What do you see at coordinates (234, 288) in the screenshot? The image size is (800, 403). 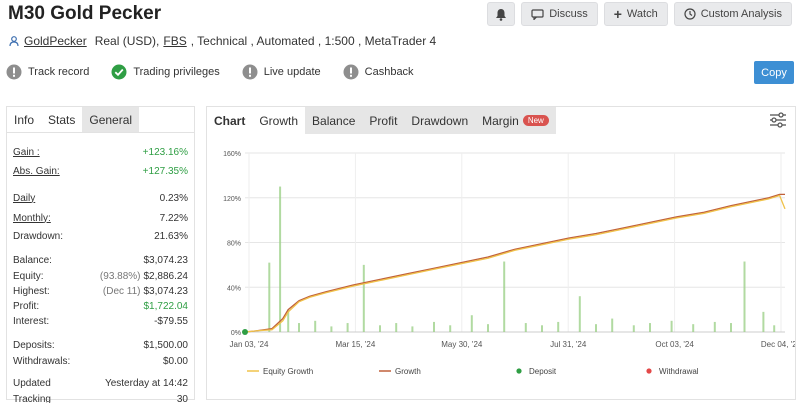 I see `y-tick-label: 40%` at bounding box center [234, 288].